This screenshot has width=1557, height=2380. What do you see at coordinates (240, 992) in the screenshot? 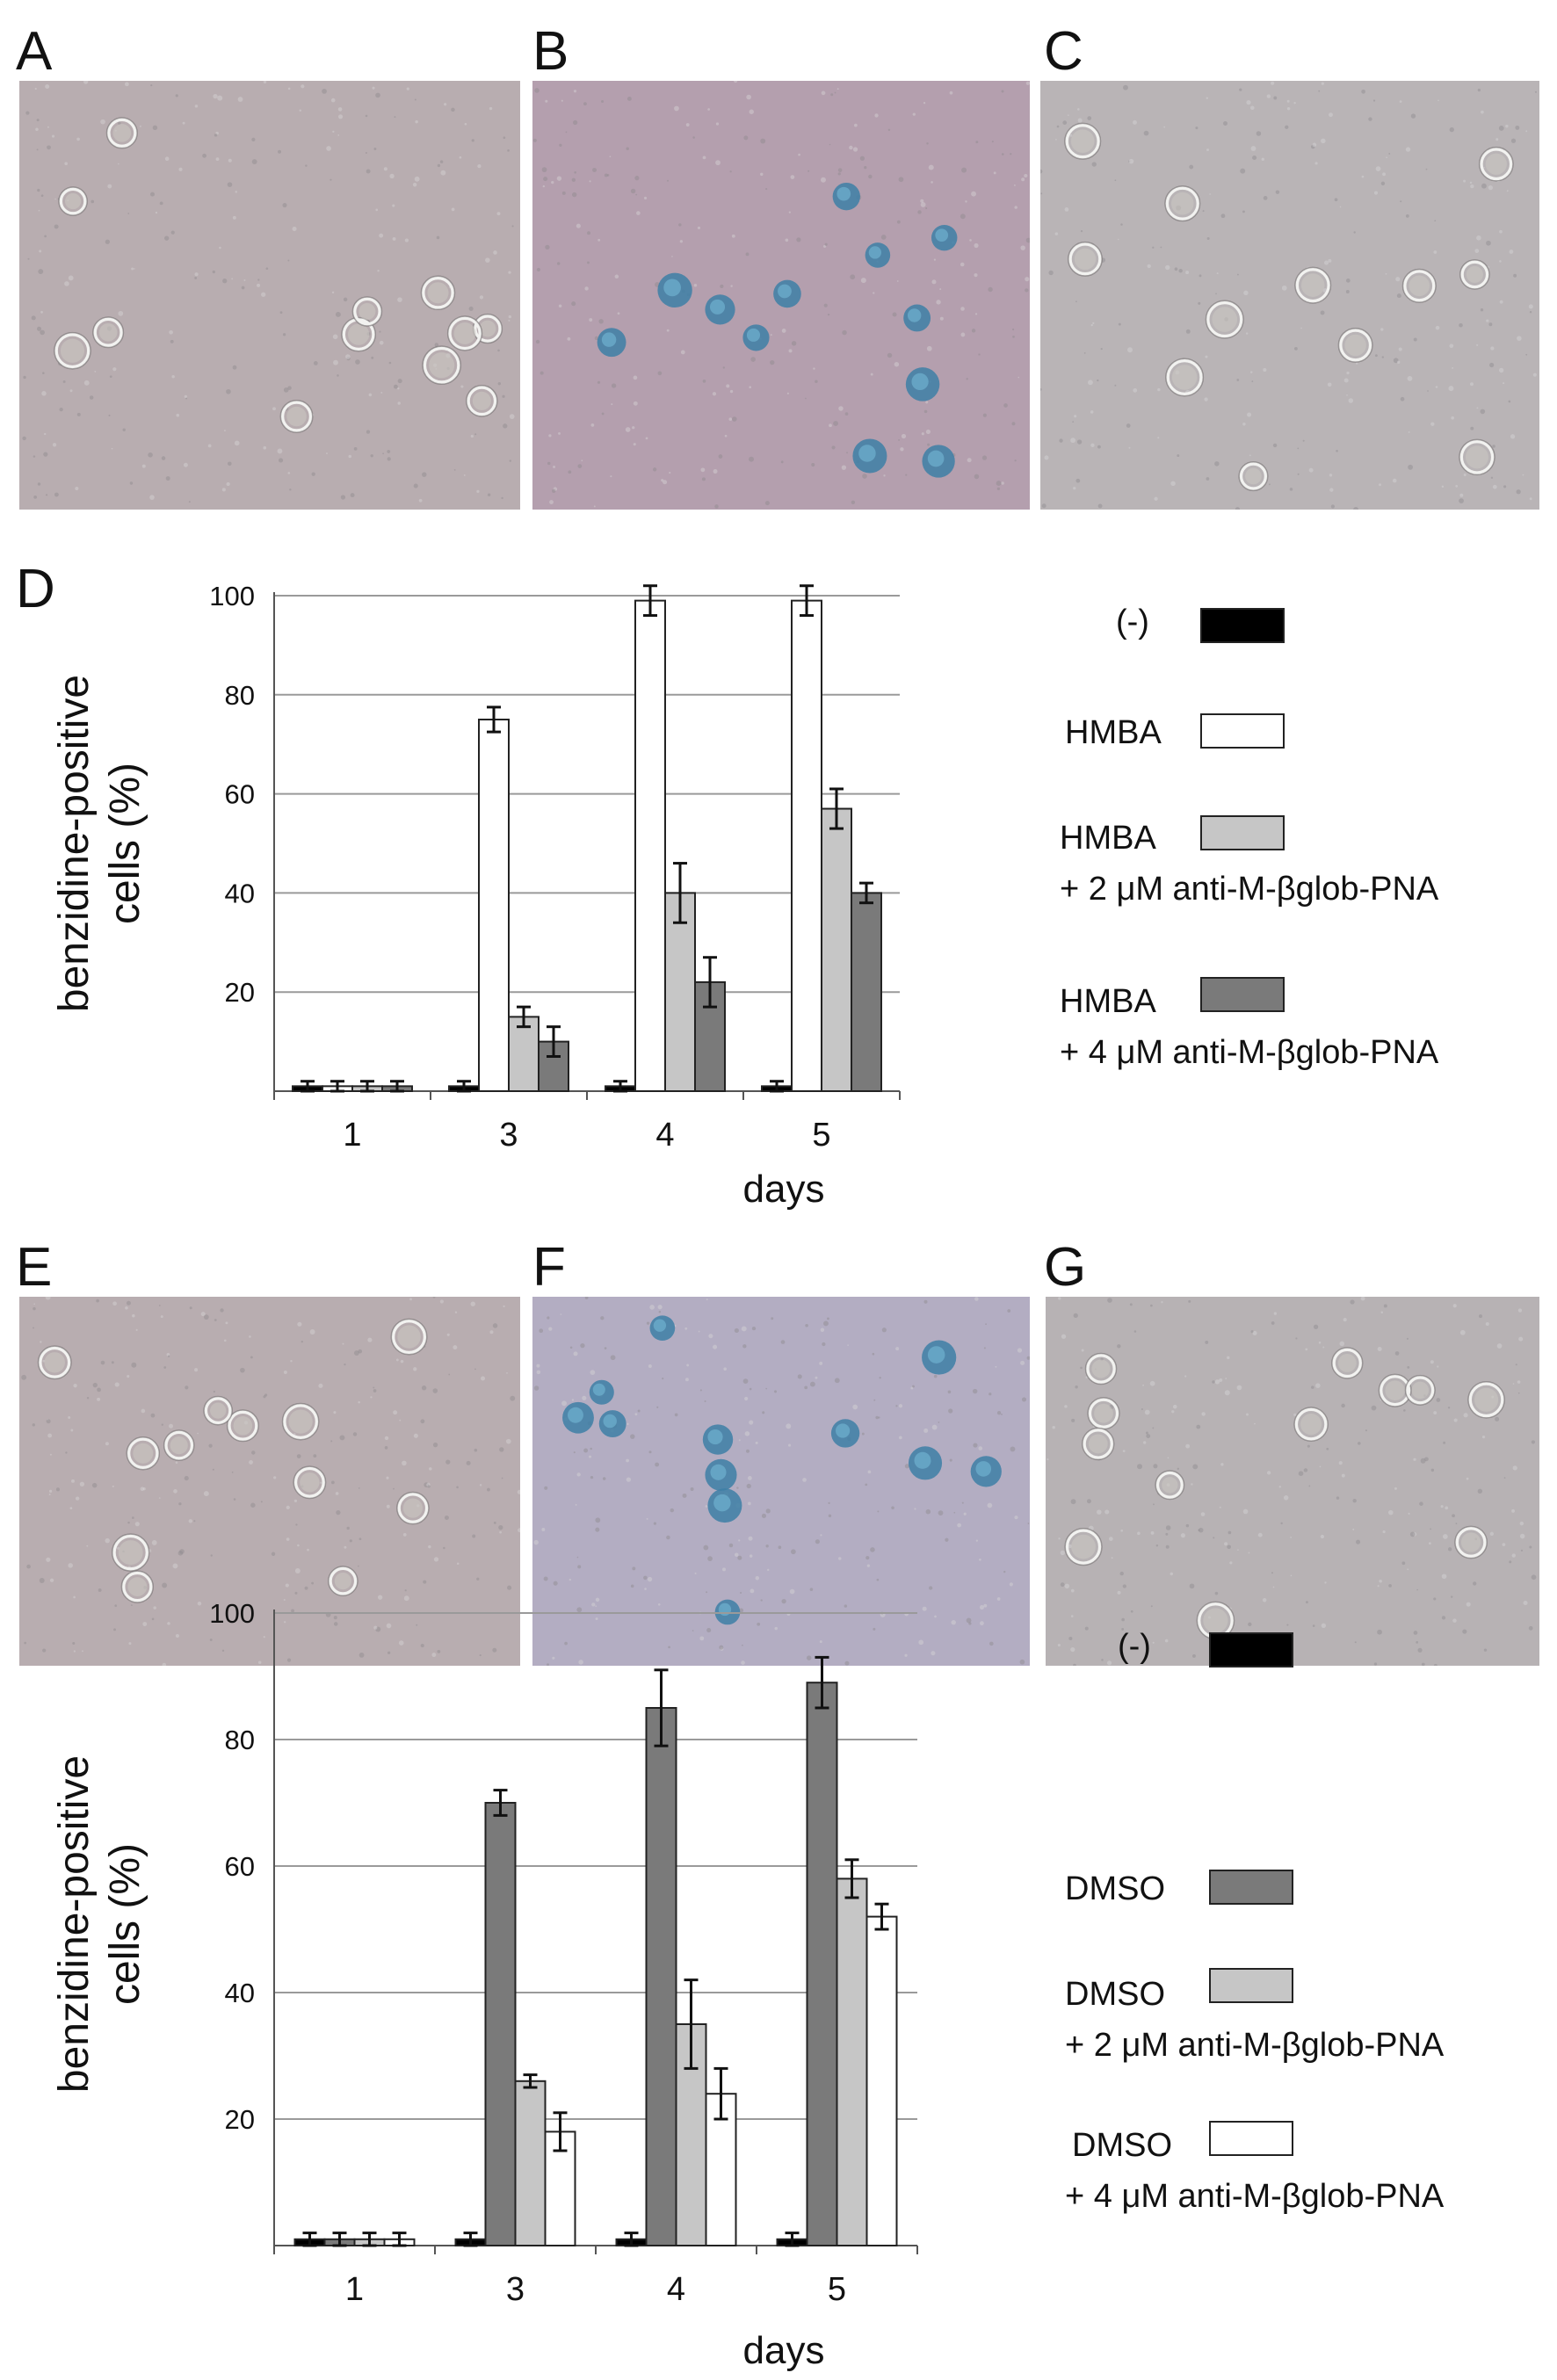
I see `chart-d-ytick-label: 20` at bounding box center [240, 992].